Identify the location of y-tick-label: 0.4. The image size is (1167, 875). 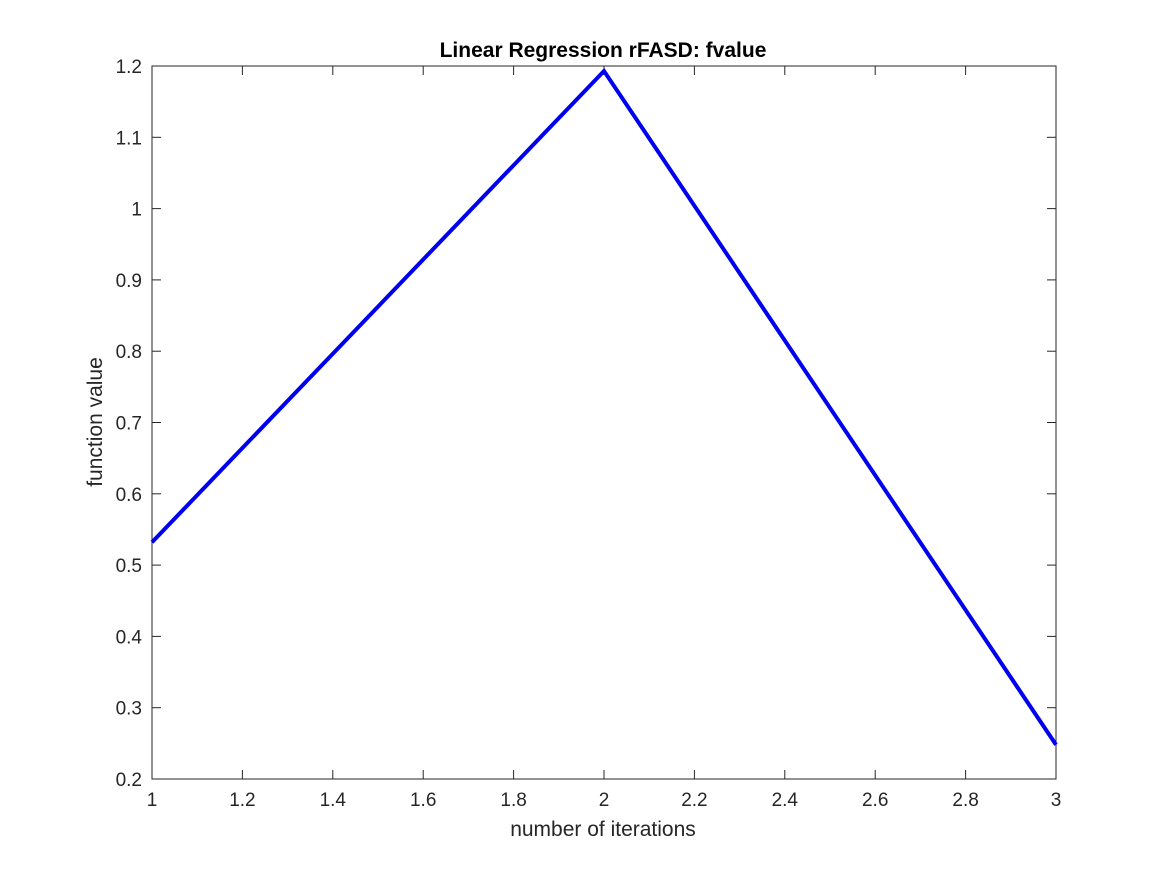
(129, 637).